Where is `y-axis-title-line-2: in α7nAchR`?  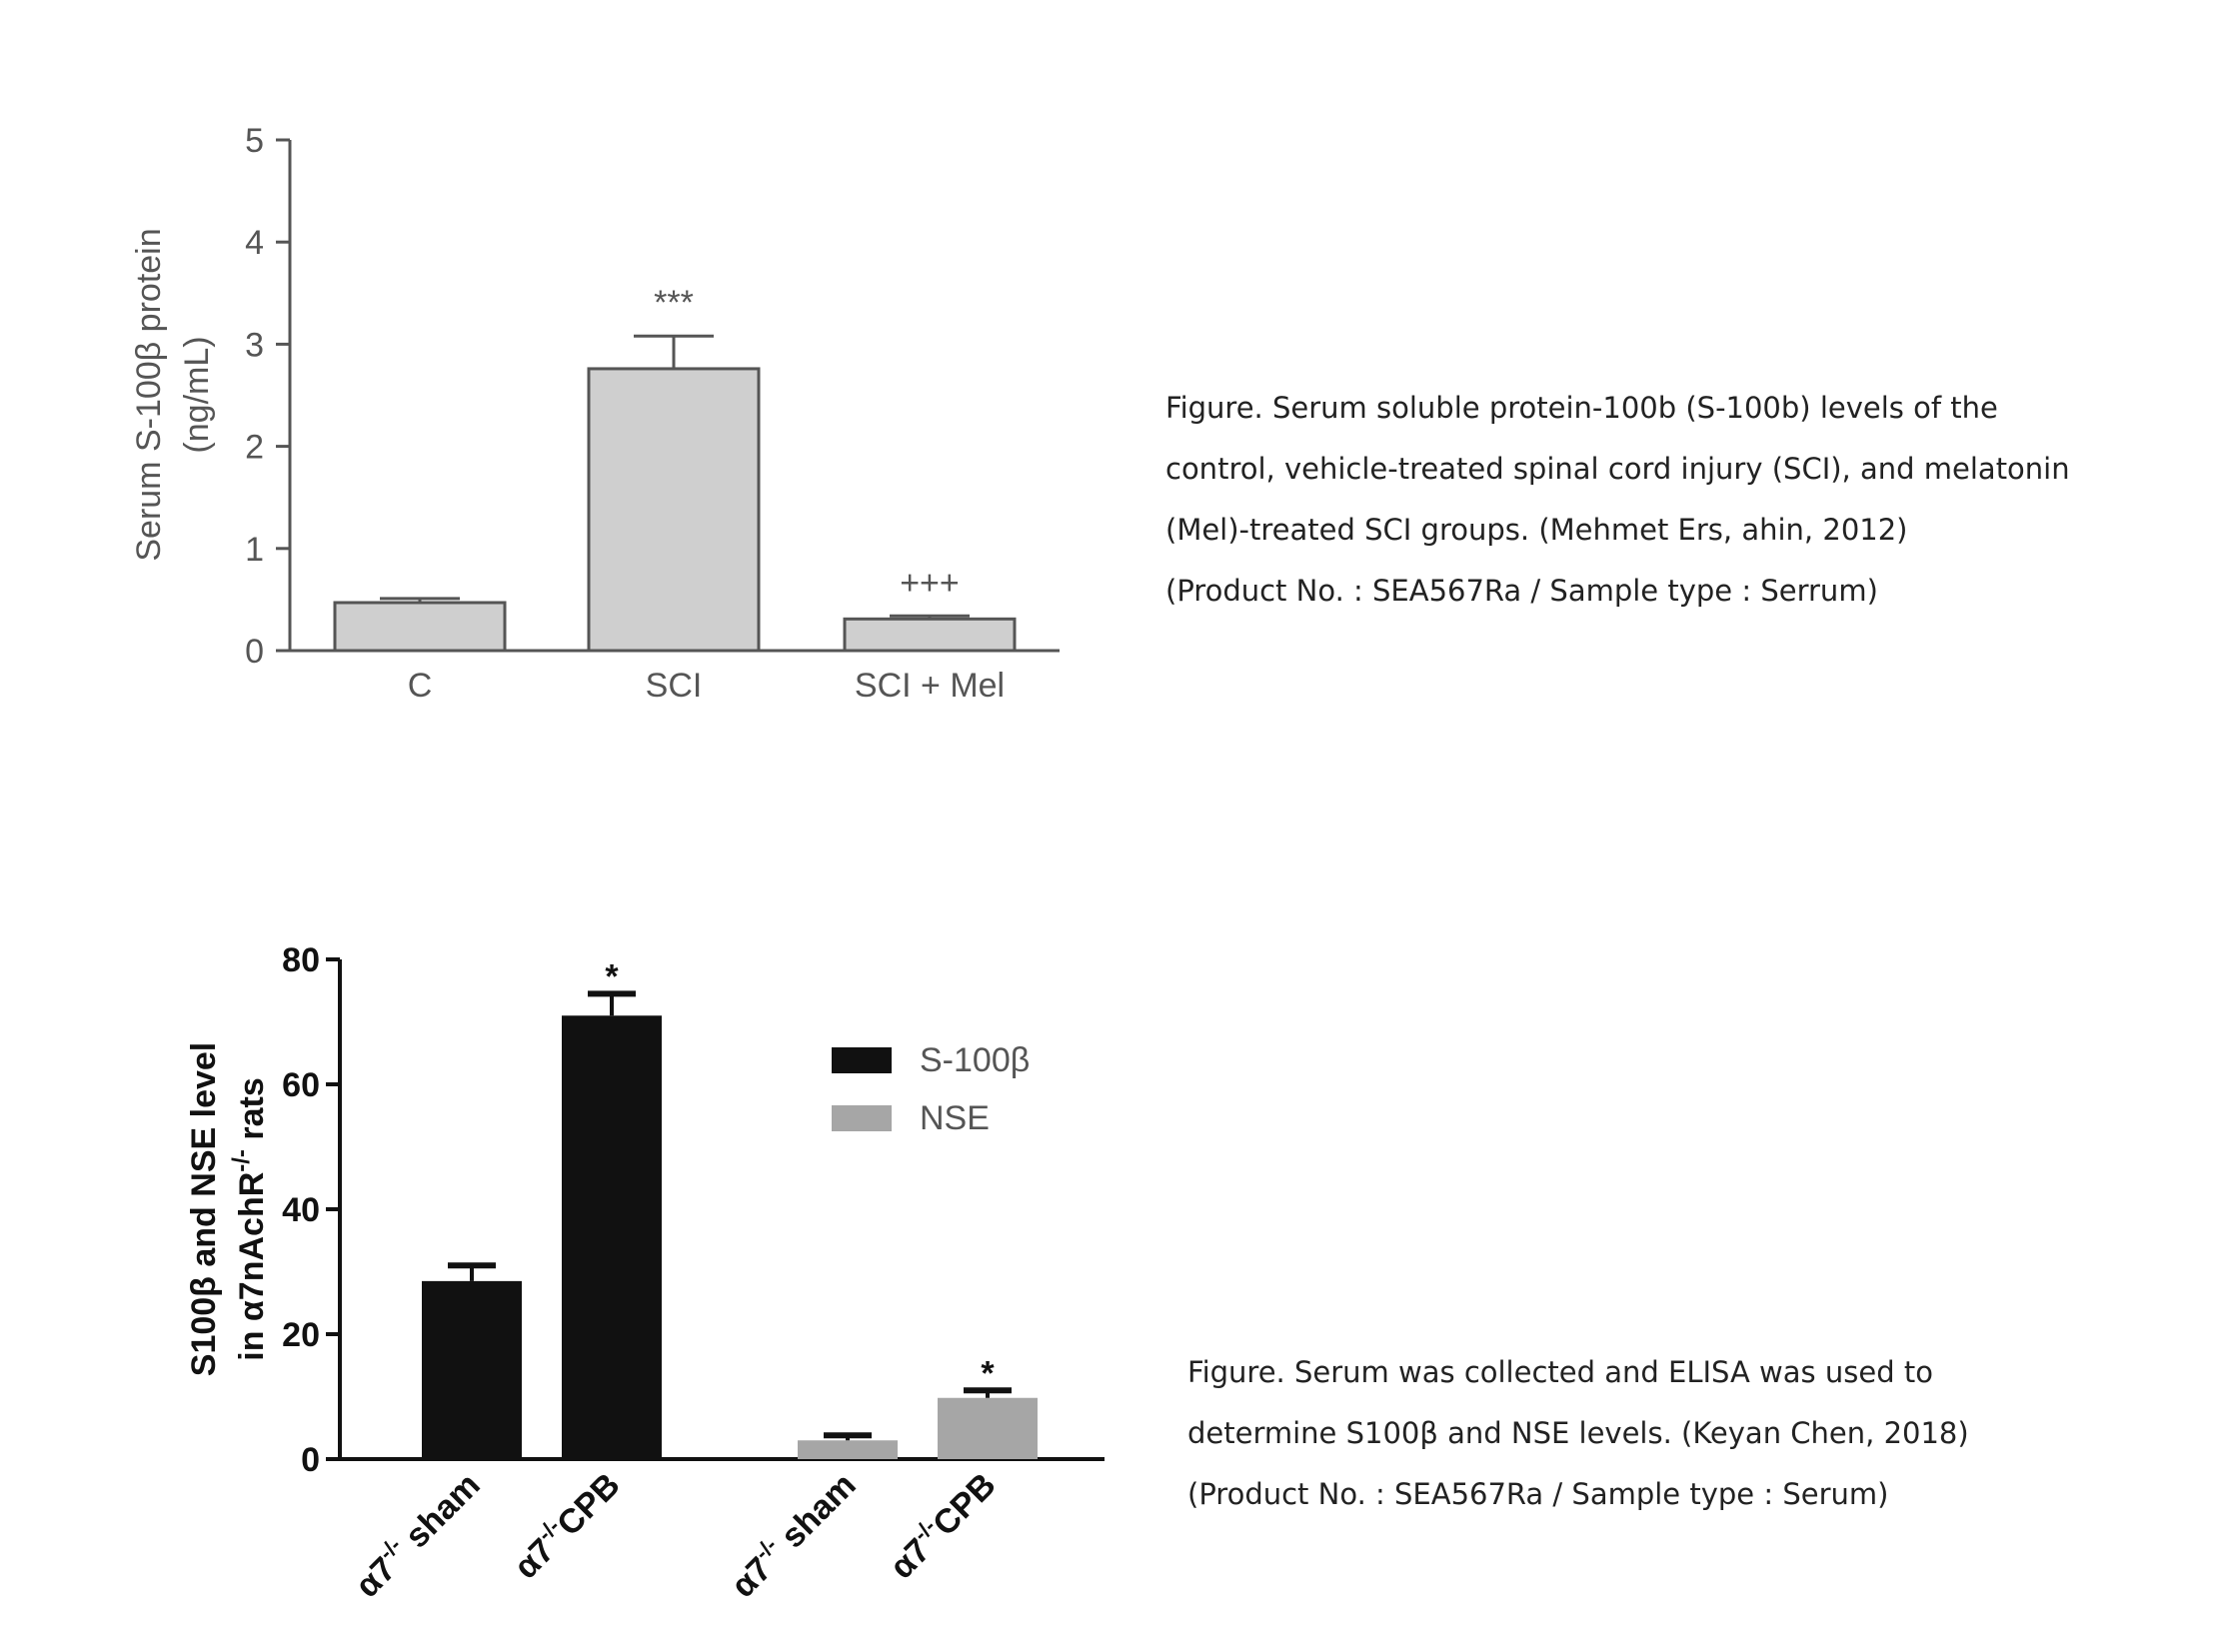 y-axis-title-line-2: in α7nAchR is located at coordinates (252, 1266).